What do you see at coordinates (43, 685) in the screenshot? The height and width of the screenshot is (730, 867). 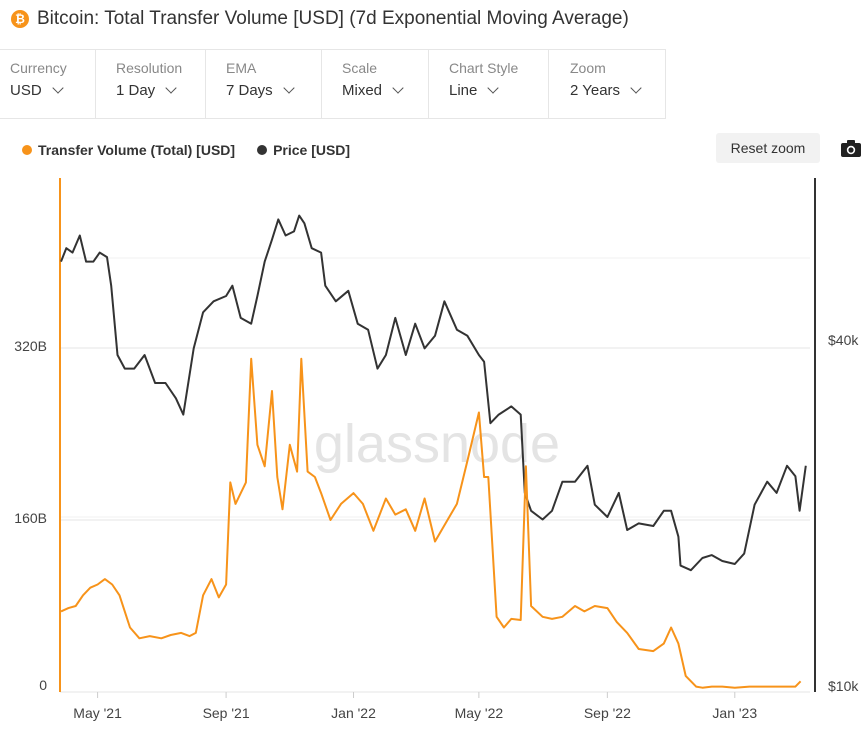 I see `y-left-tick-label: 0` at bounding box center [43, 685].